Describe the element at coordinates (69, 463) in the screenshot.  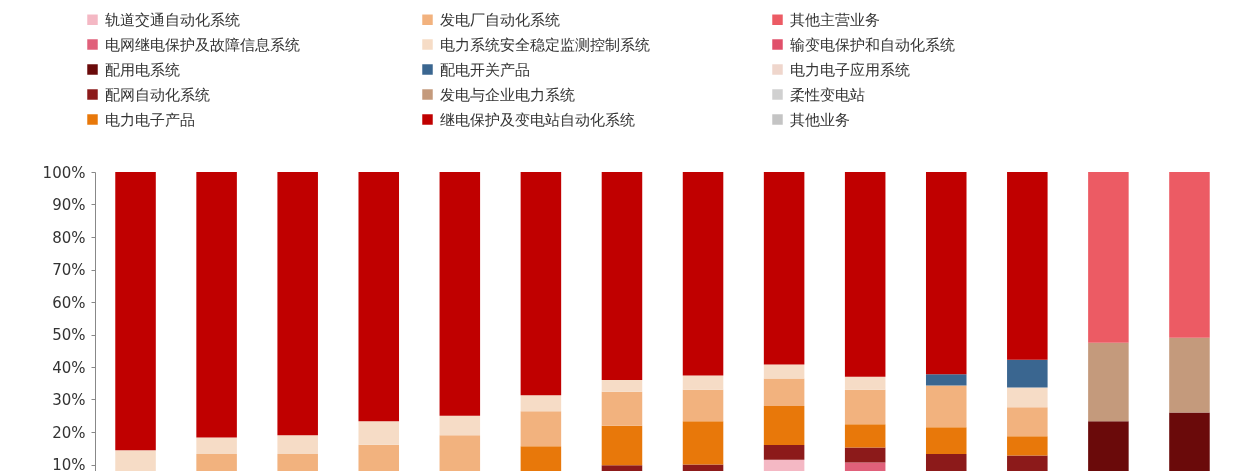
I see `y-tick-label: 10%` at that location.